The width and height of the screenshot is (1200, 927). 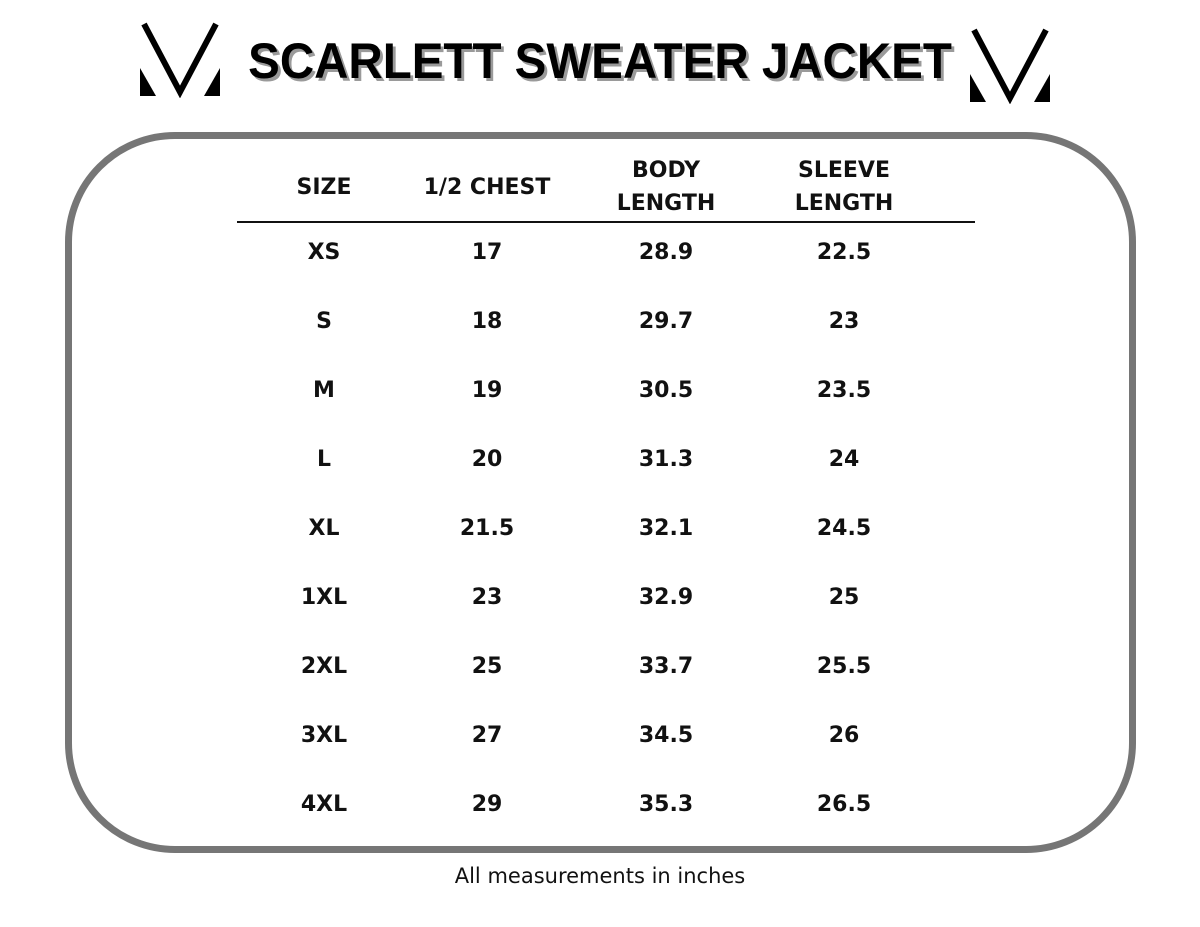 I want to click on cell-body-length: 29.7, so click(x=666, y=321).